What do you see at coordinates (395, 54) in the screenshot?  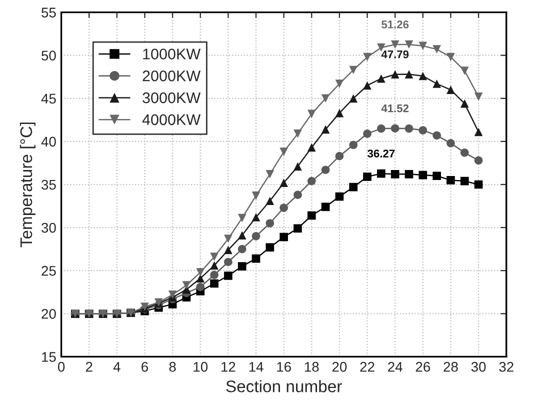 I see `data-label: 47.79` at bounding box center [395, 54].